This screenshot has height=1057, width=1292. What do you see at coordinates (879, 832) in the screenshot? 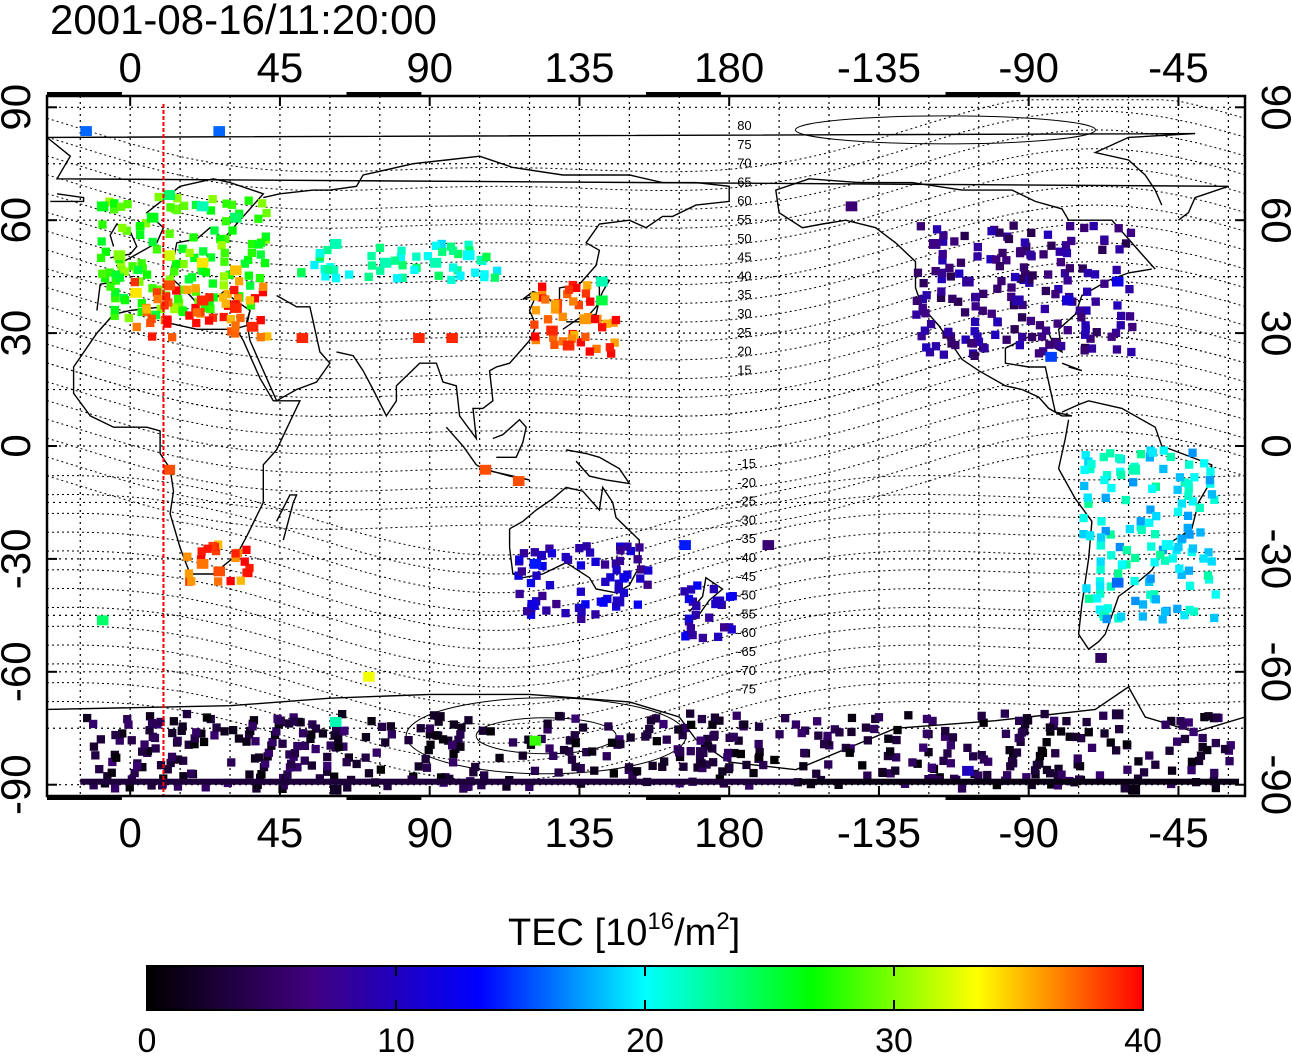
I see `bottom-tick-label: -135` at bounding box center [879, 832].